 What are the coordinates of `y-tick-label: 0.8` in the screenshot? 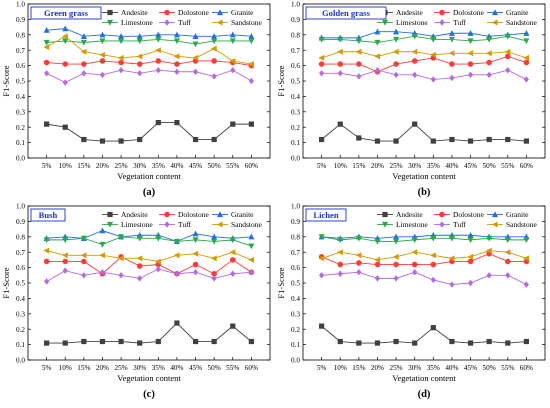 It's located at (20, 35).